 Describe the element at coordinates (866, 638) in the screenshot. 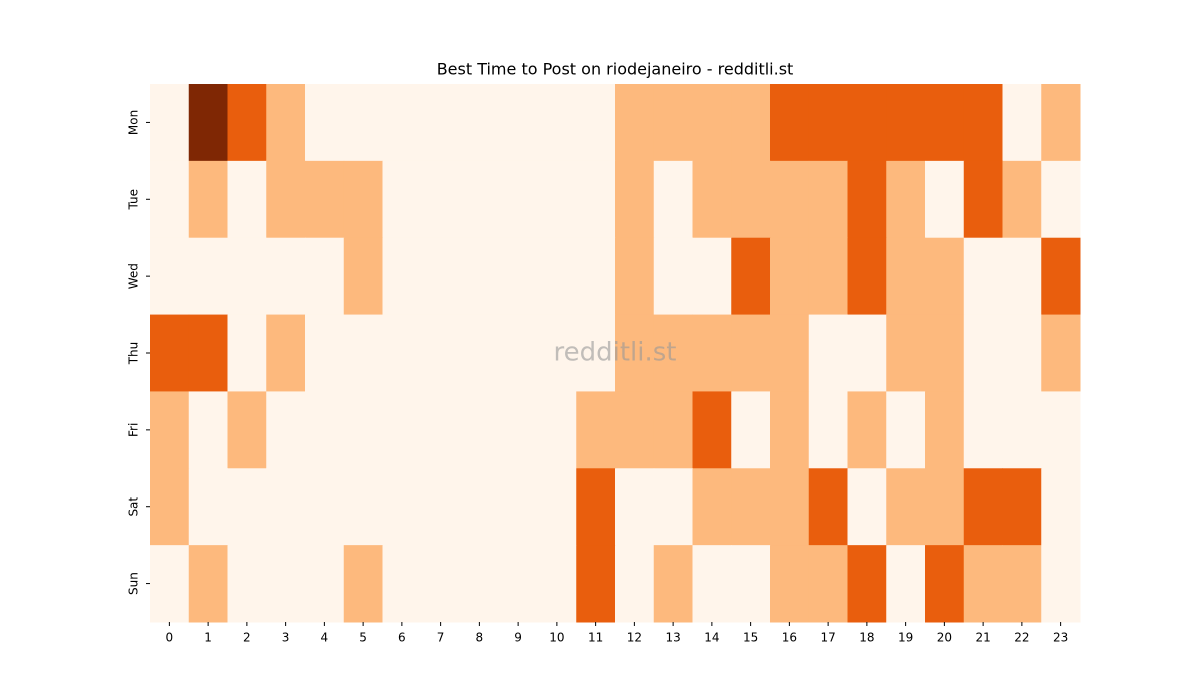

I see `x-tick-label: 18` at that location.